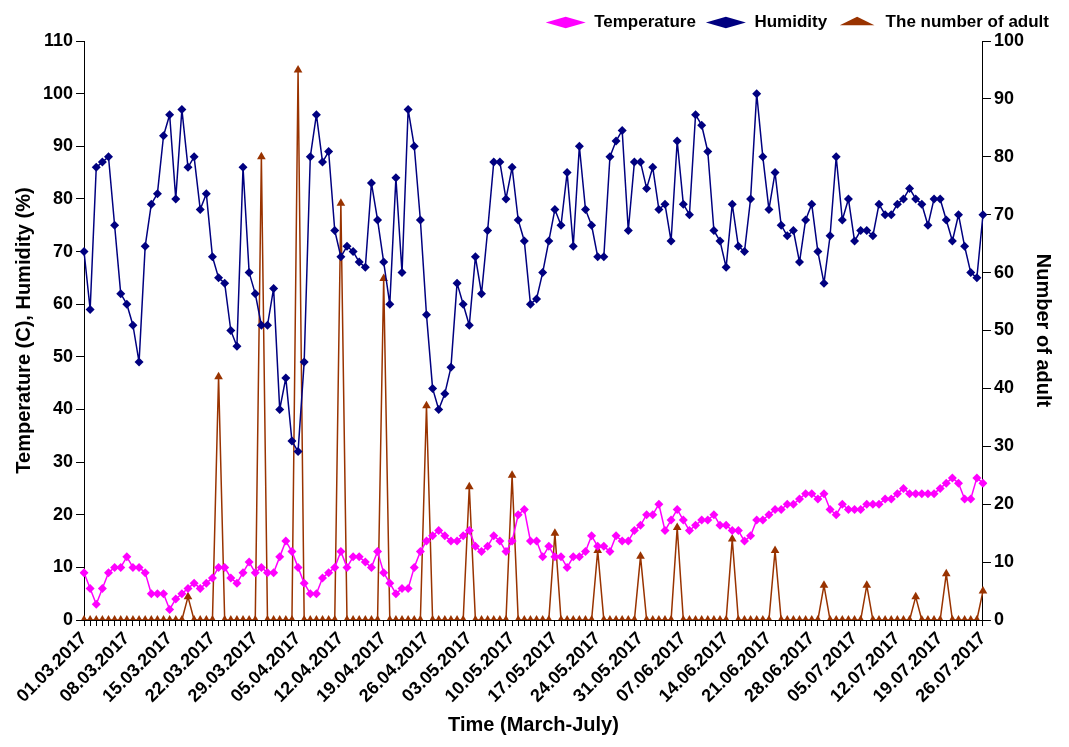 This screenshot has height=747, width=1069. Describe the element at coordinates (1003, 387) in the screenshot. I see `y2-tick-label: 40` at that location.